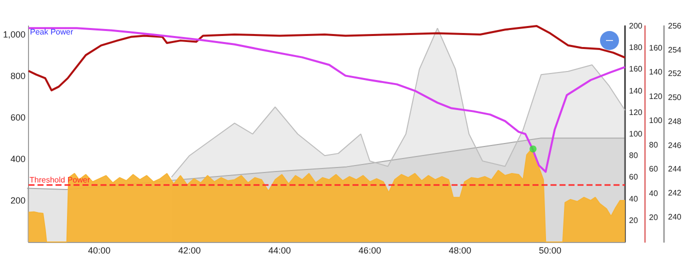  What do you see at coordinates (189, 251) in the screenshot?
I see `x-tick-label: 42:00` at bounding box center [189, 251].